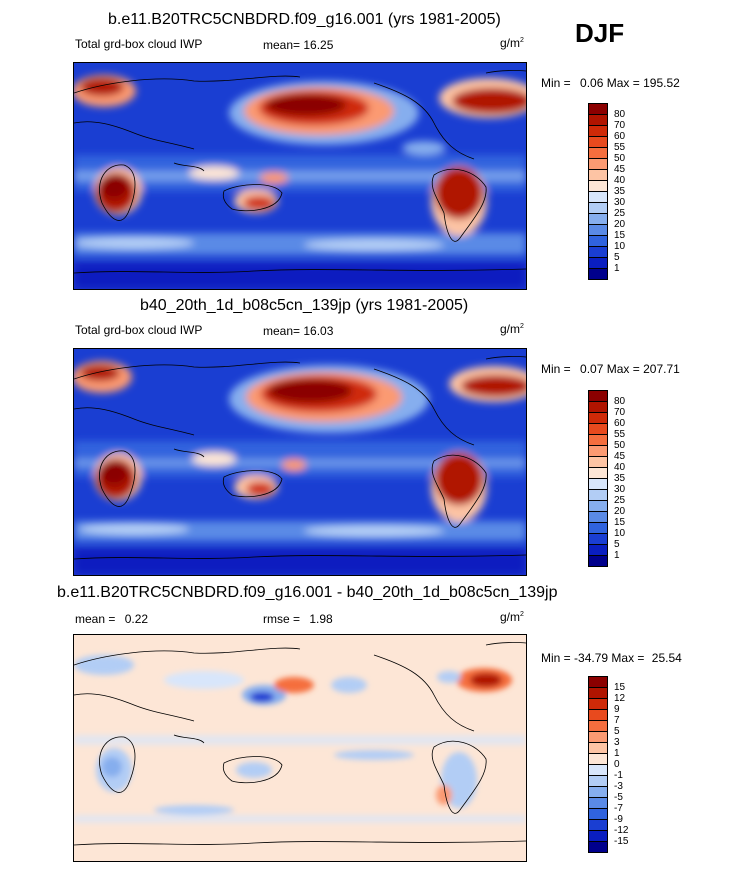 This screenshot has height=872, width=733. Describe the element at coordinates (136, 619) in the screenshot. I see `panel3-mean-value: 0.22` at that location.